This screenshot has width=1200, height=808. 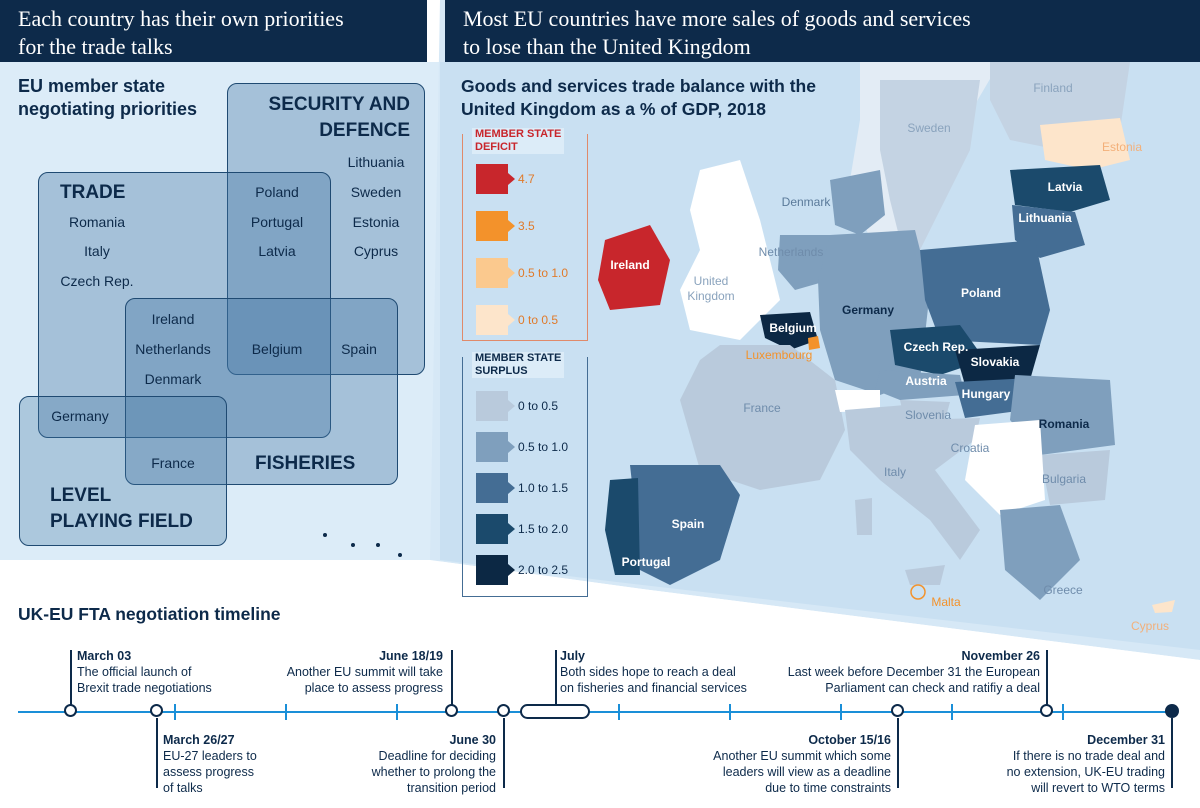 What do you see at coordinates (930, 165) in the screenshot?
I see `sweden-shape` at bounding box center [930, 165].